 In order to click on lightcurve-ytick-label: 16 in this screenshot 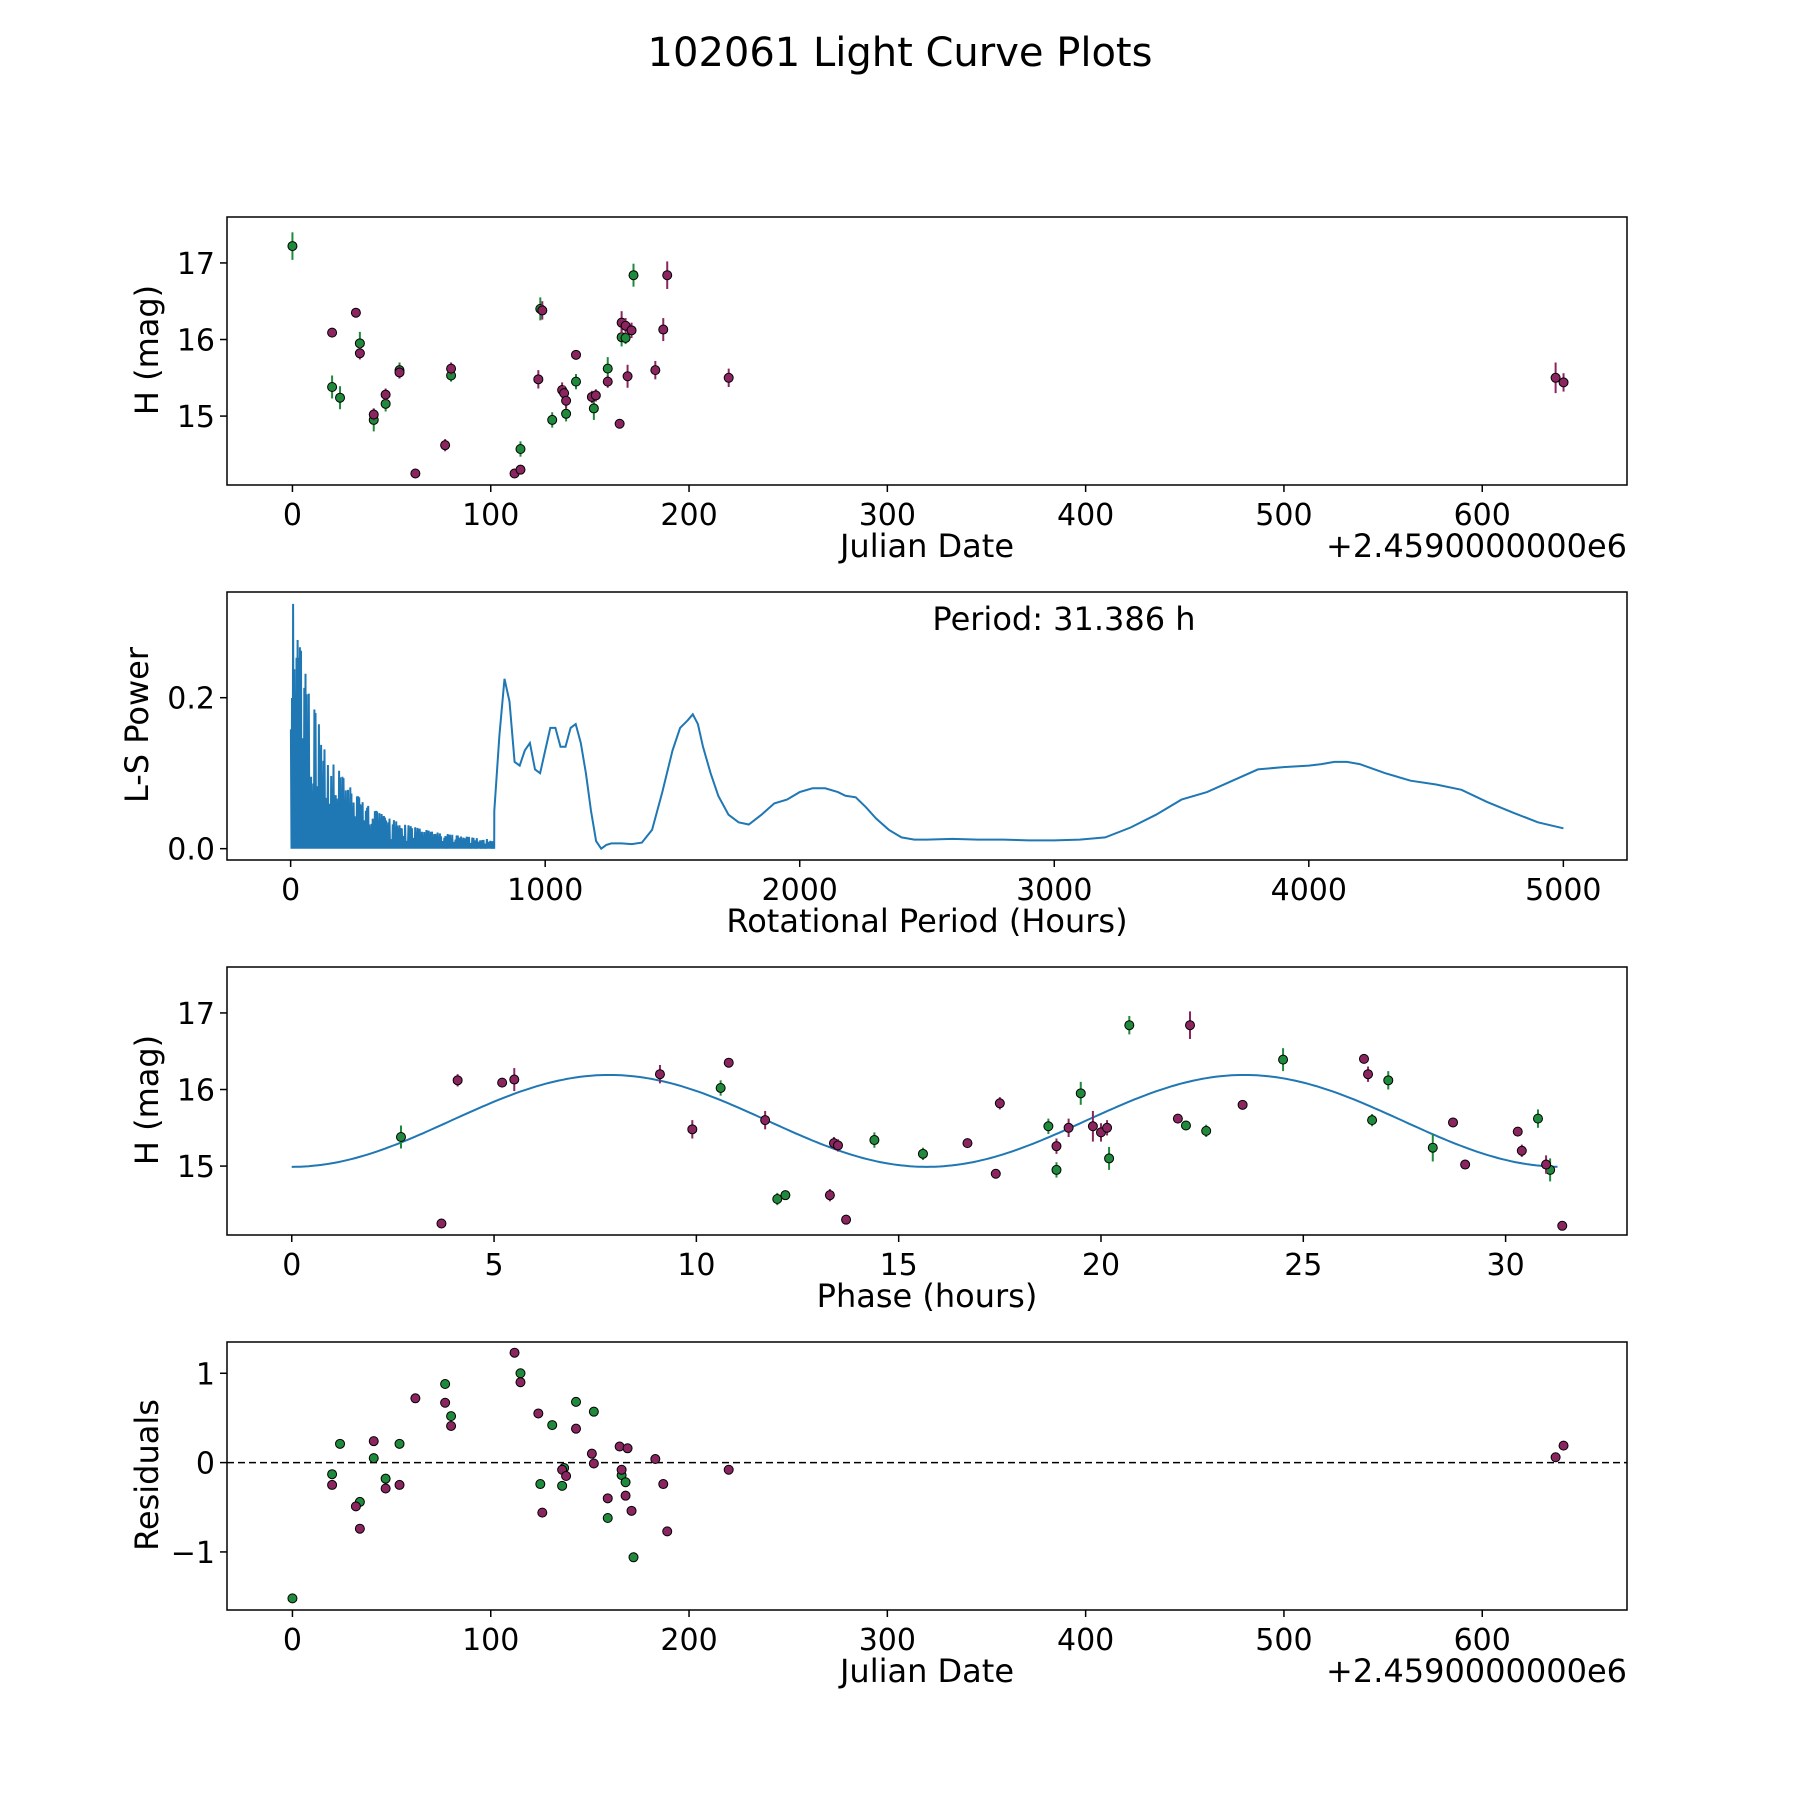, I will do `click(196, 341)`.